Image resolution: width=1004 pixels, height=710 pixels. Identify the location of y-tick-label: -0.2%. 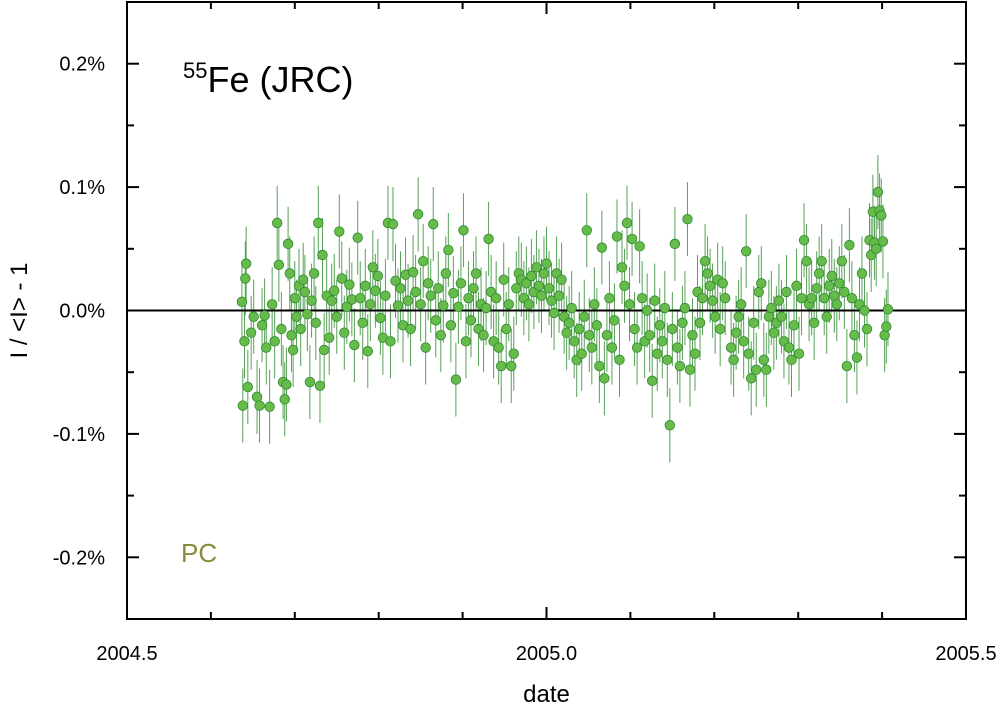
(79, 558).